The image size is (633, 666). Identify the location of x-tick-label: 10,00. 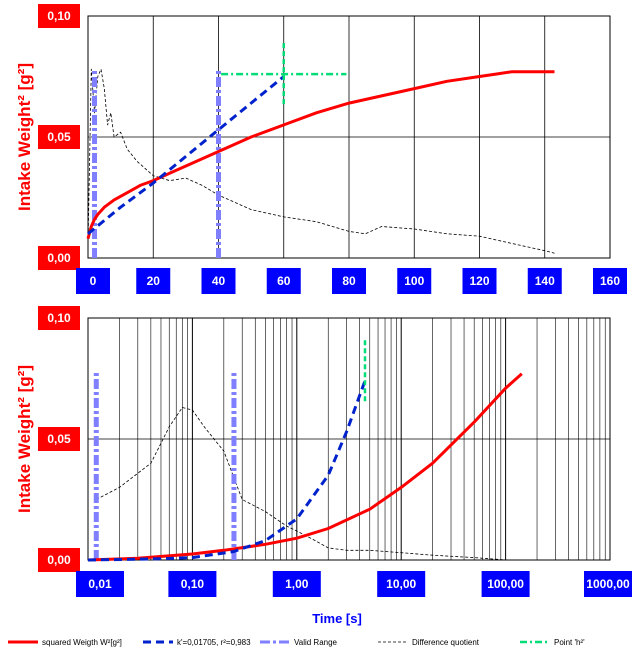
(401, 584).